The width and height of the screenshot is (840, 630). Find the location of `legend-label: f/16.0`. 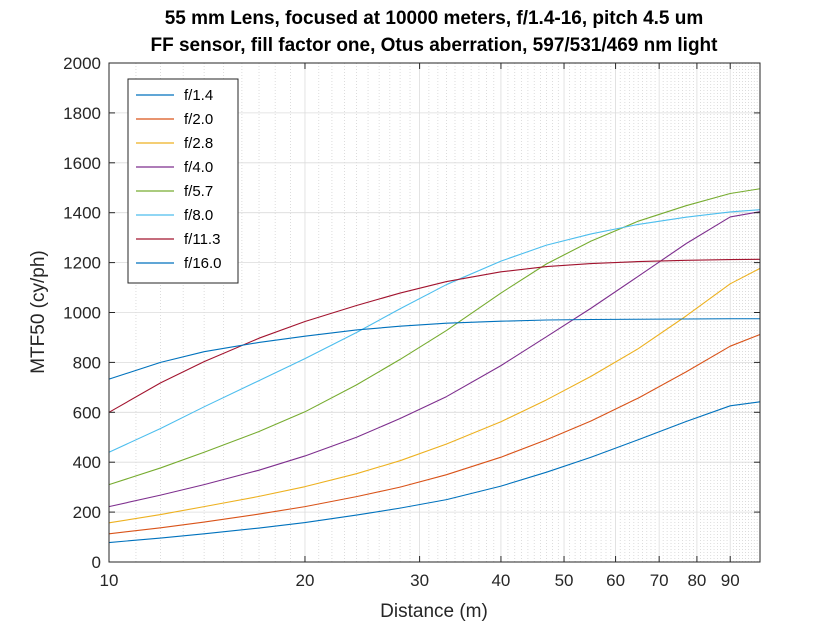

legend-label: f/16.0 is located at coordinates (203, 263).